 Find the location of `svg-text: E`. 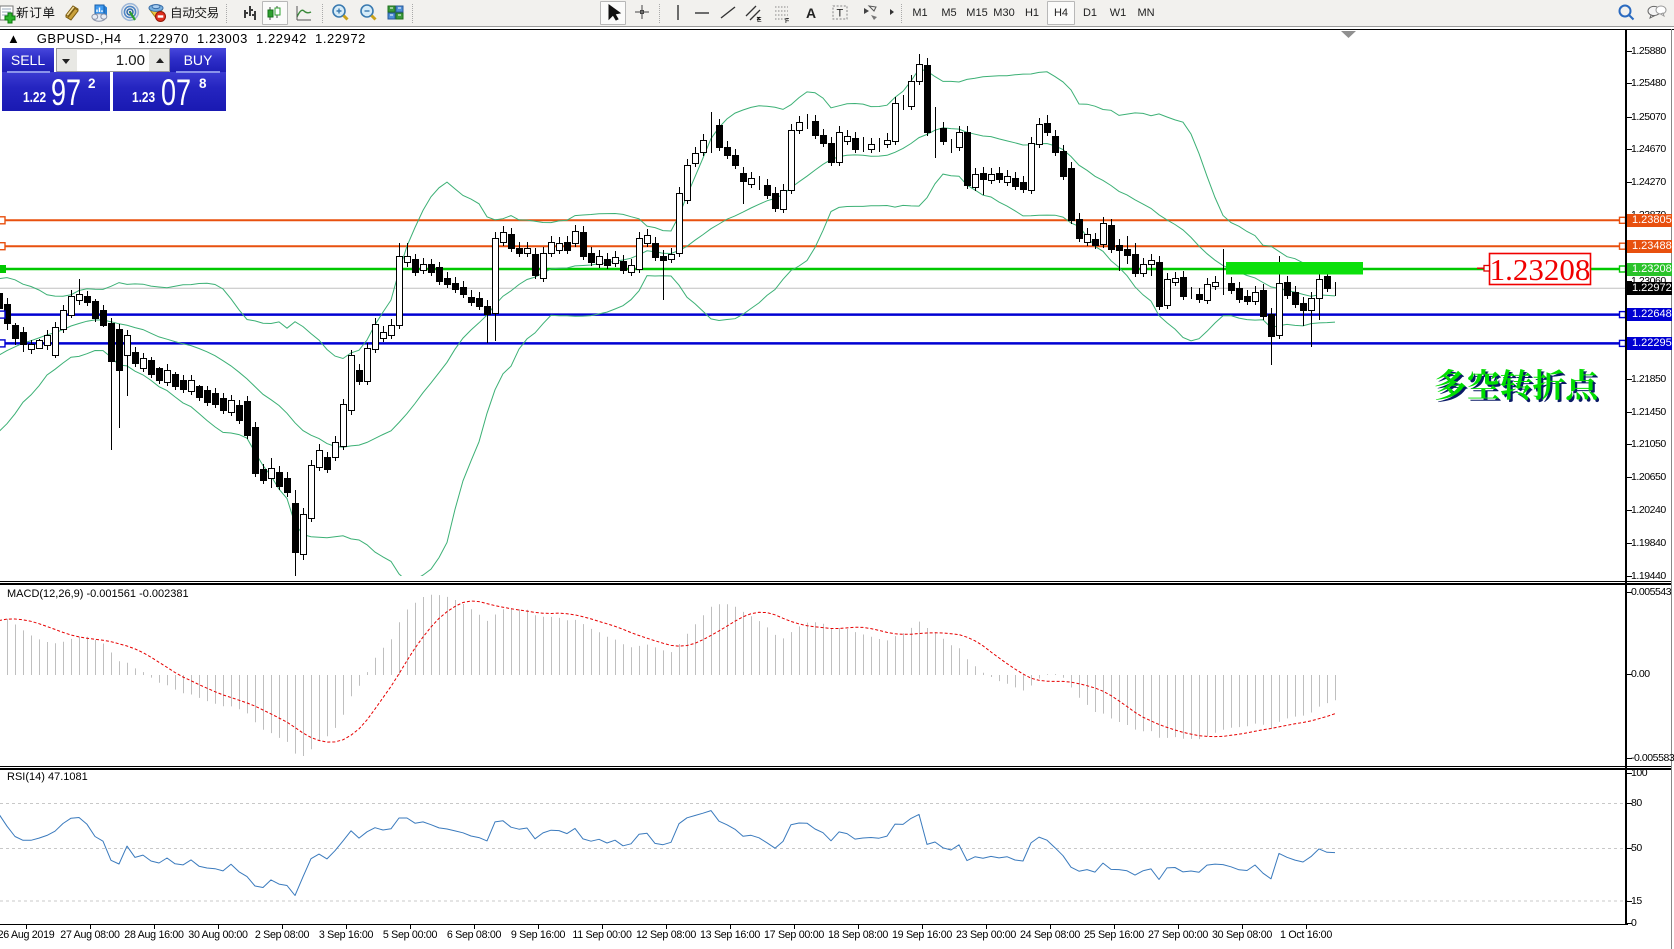

svg-text: E is located at coordinates (759, 20).